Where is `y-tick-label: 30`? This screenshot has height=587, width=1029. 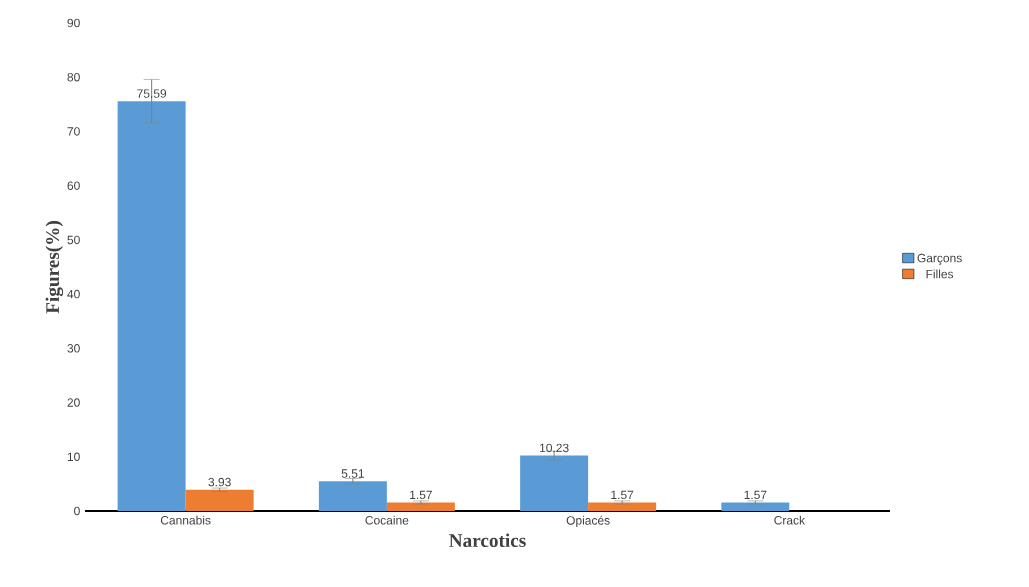 y-tick-label: 30 is located at coordinates (73, 348).